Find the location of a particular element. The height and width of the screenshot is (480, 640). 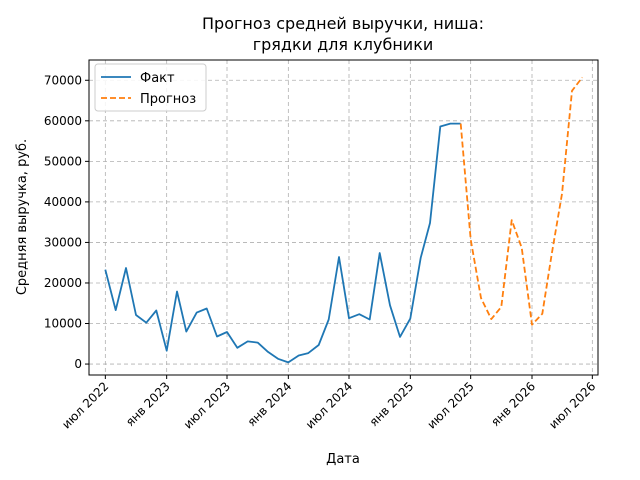

y-tick-label: 20000 is located at coordinates (63, 283).